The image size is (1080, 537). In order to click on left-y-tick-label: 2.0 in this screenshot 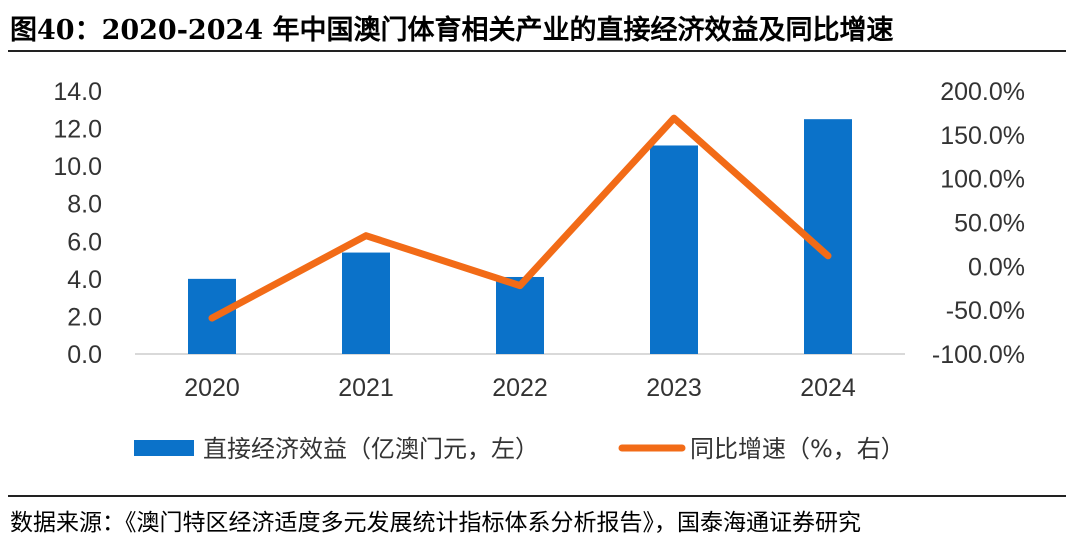, I will do `click(84, 317)`.